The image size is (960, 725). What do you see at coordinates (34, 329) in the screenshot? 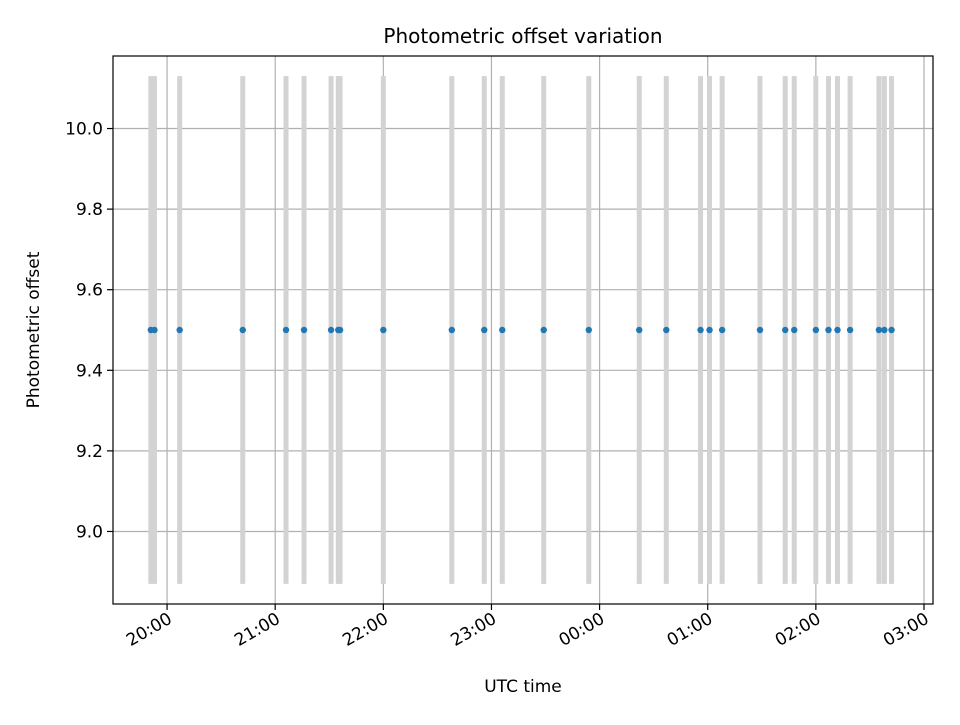
I see `y-axis-label: Photometric offset` at bounding box center [34, 329].